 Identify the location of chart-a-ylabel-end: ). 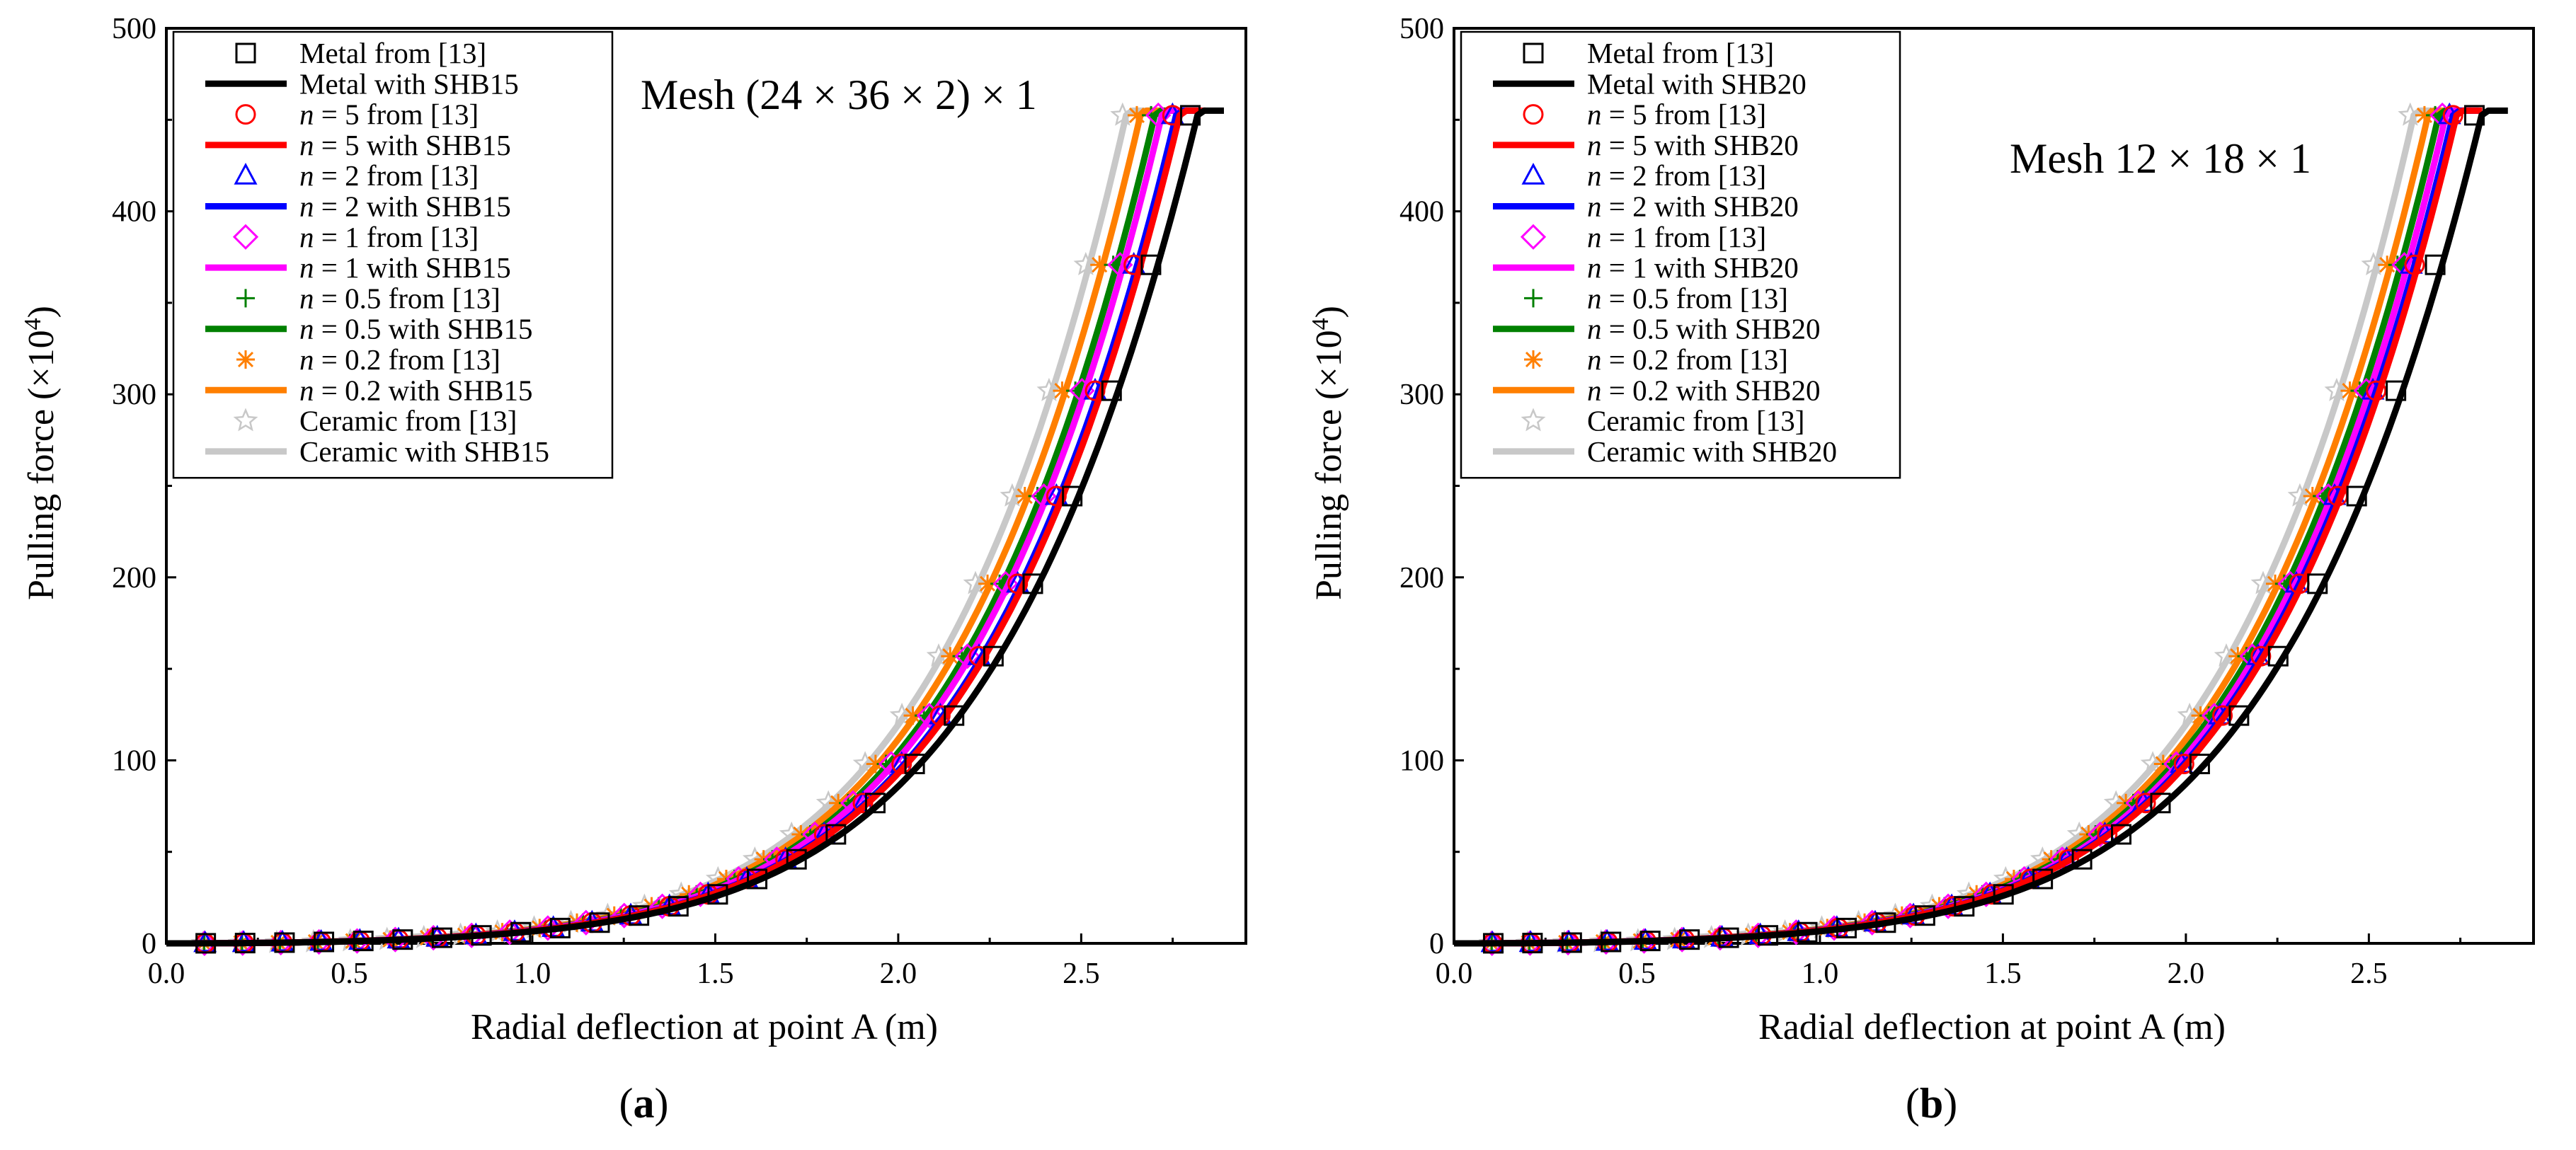
(41, 311).